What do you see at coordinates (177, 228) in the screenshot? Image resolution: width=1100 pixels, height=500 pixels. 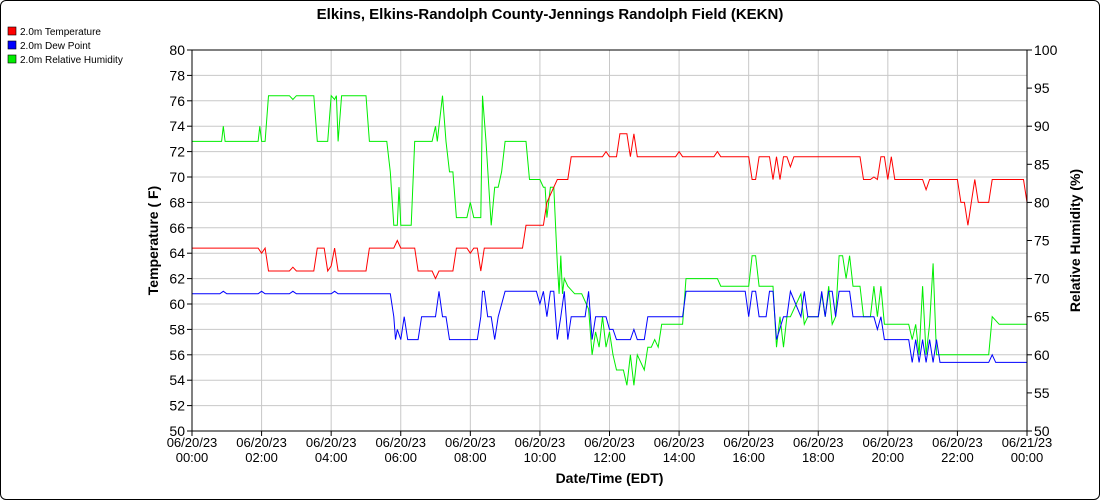 I see `left-tick-label: 66` at bounding box center [177, 228].